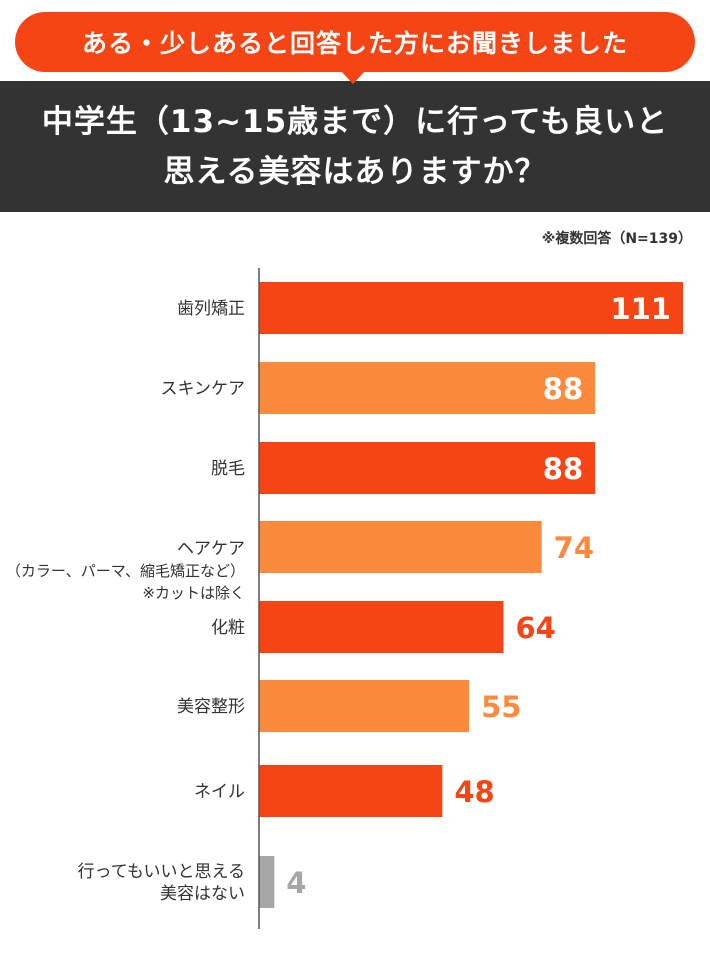 This screenshot has height=970, width=710. Describe the element at coordinates (161, 872) in the screenshot. I see `category-label: 行ってもいいと思える` at that location.